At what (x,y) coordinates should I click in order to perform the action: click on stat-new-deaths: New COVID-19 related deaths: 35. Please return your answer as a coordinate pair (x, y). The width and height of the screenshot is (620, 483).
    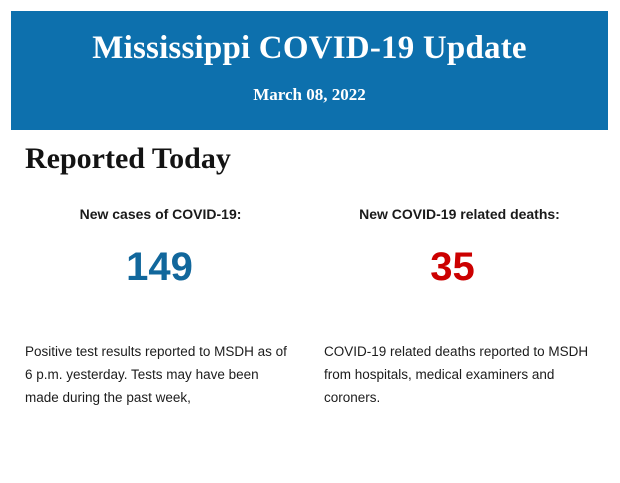
    Looking at the image, I should click on (459, 260).